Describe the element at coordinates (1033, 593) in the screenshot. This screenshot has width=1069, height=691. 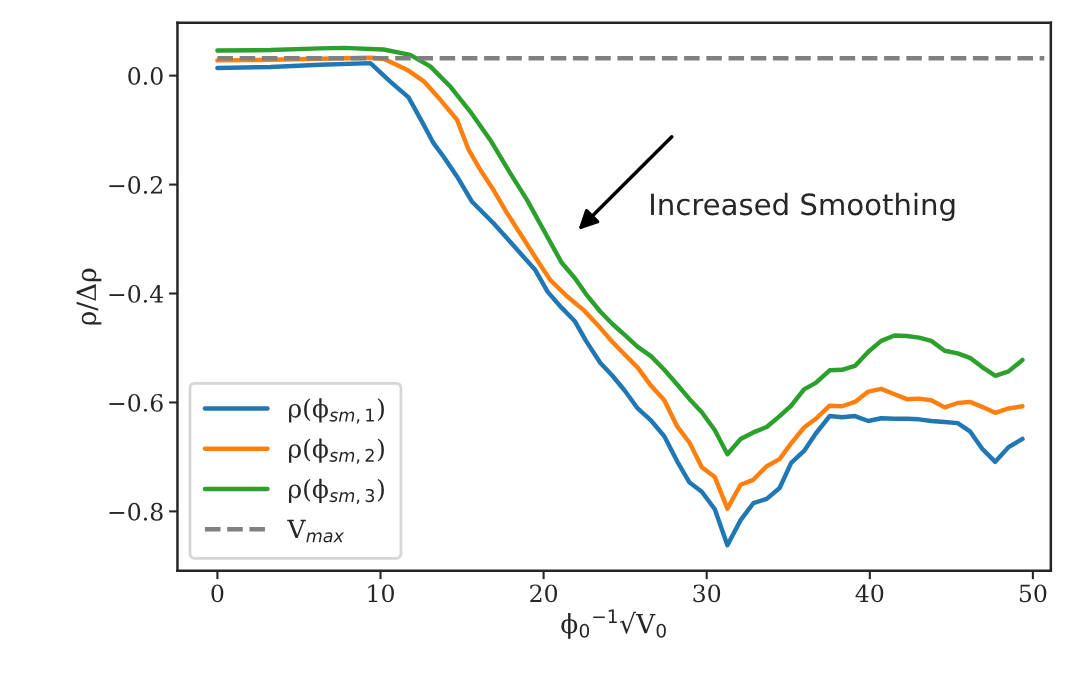
I see `x-tick-label: 50` at that location.